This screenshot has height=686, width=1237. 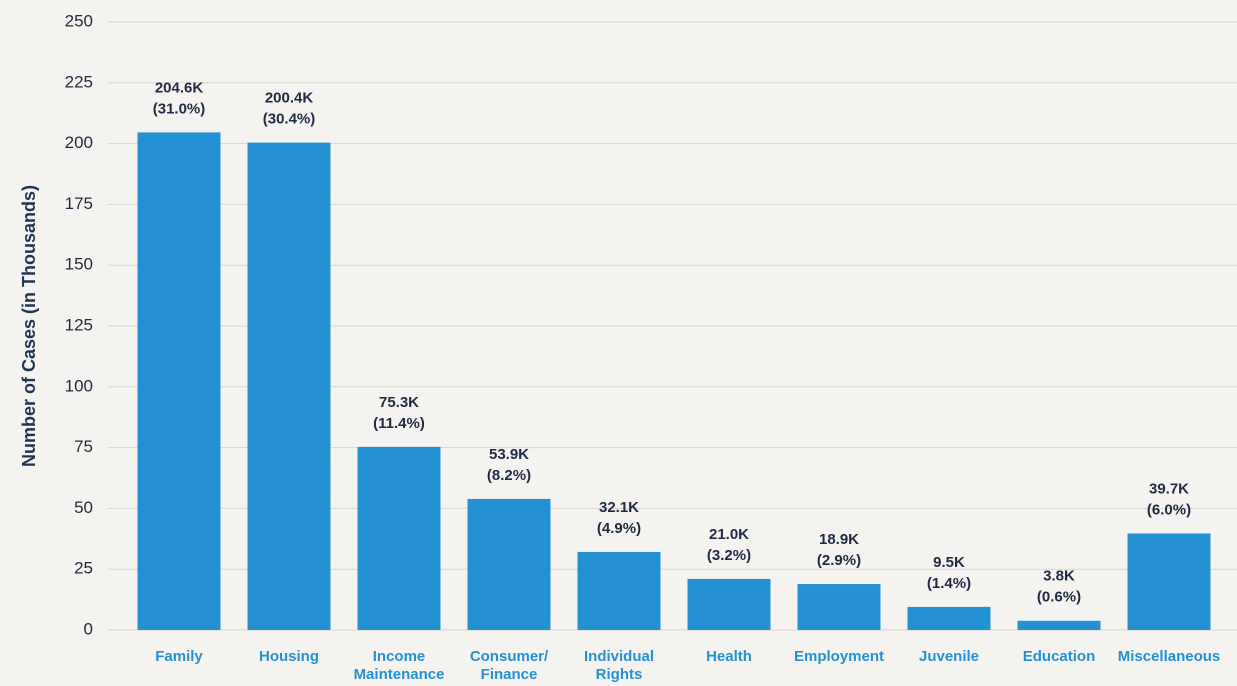 What do you see at coordinates (289, 119) in the screenshot?
I see `share-label: (30.4%)` at bounding box center [289, 119].